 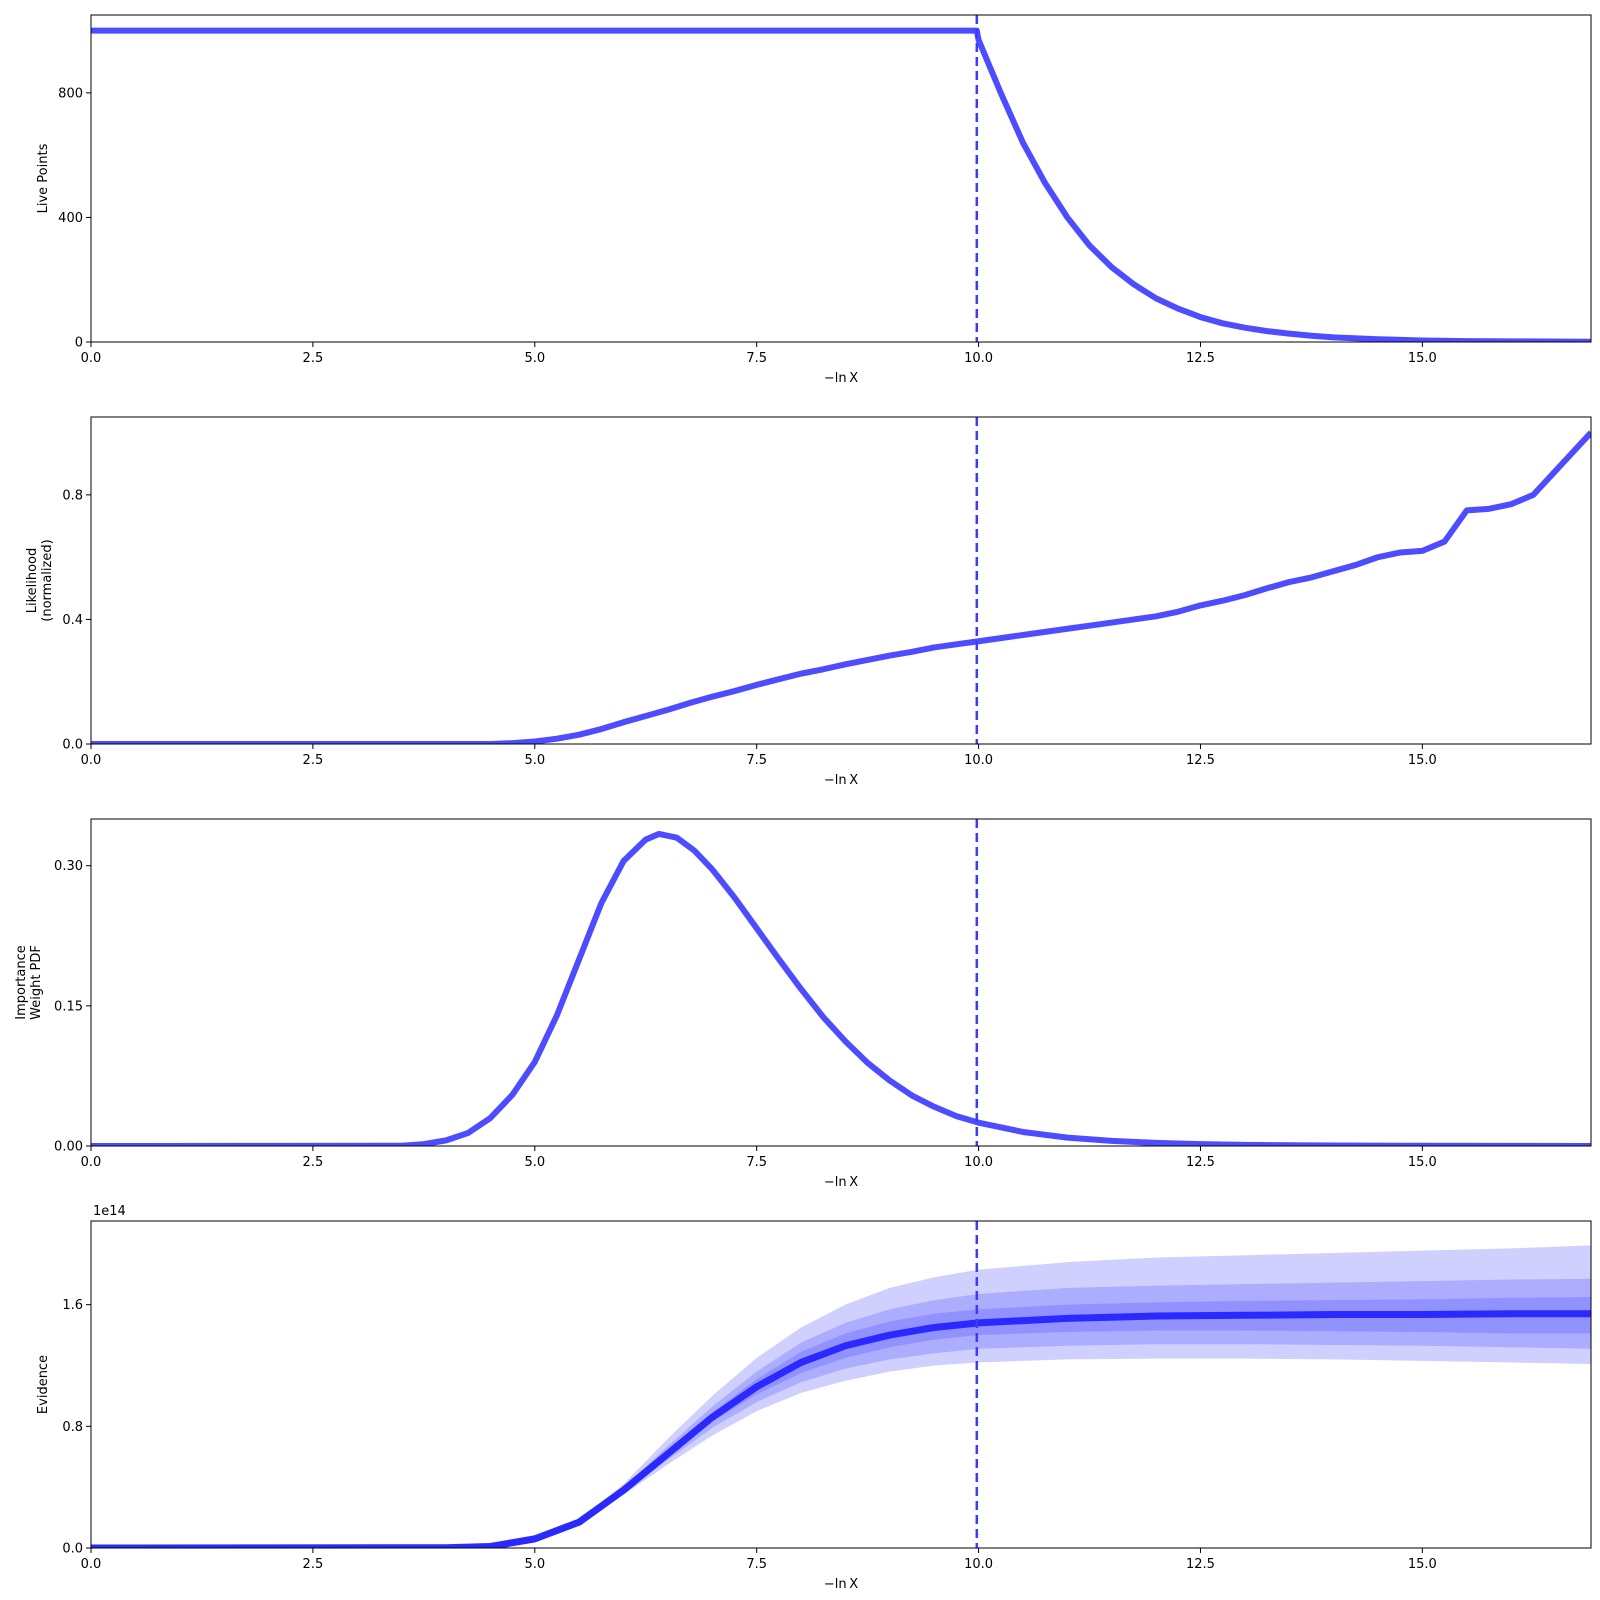 What do you see at coordinates (32, 581) in the screenshot?
I see `y-axis-label: Likelihood` at bounding box center [32, 581].